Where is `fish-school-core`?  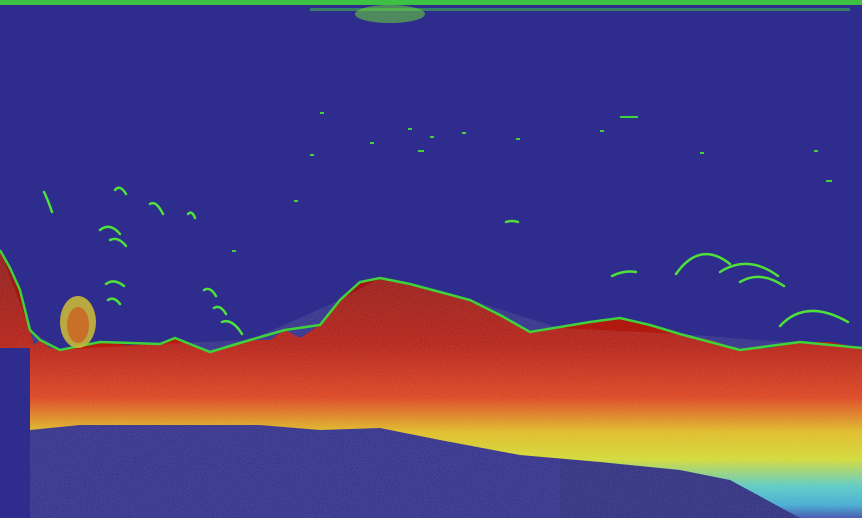 fish-school-core is located at coordinates (78, 325).